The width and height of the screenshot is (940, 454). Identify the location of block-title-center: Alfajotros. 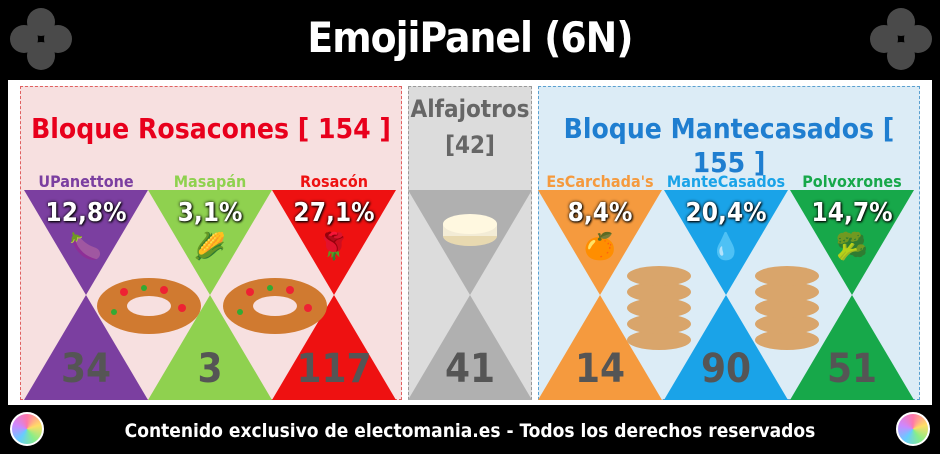
(470, 109).